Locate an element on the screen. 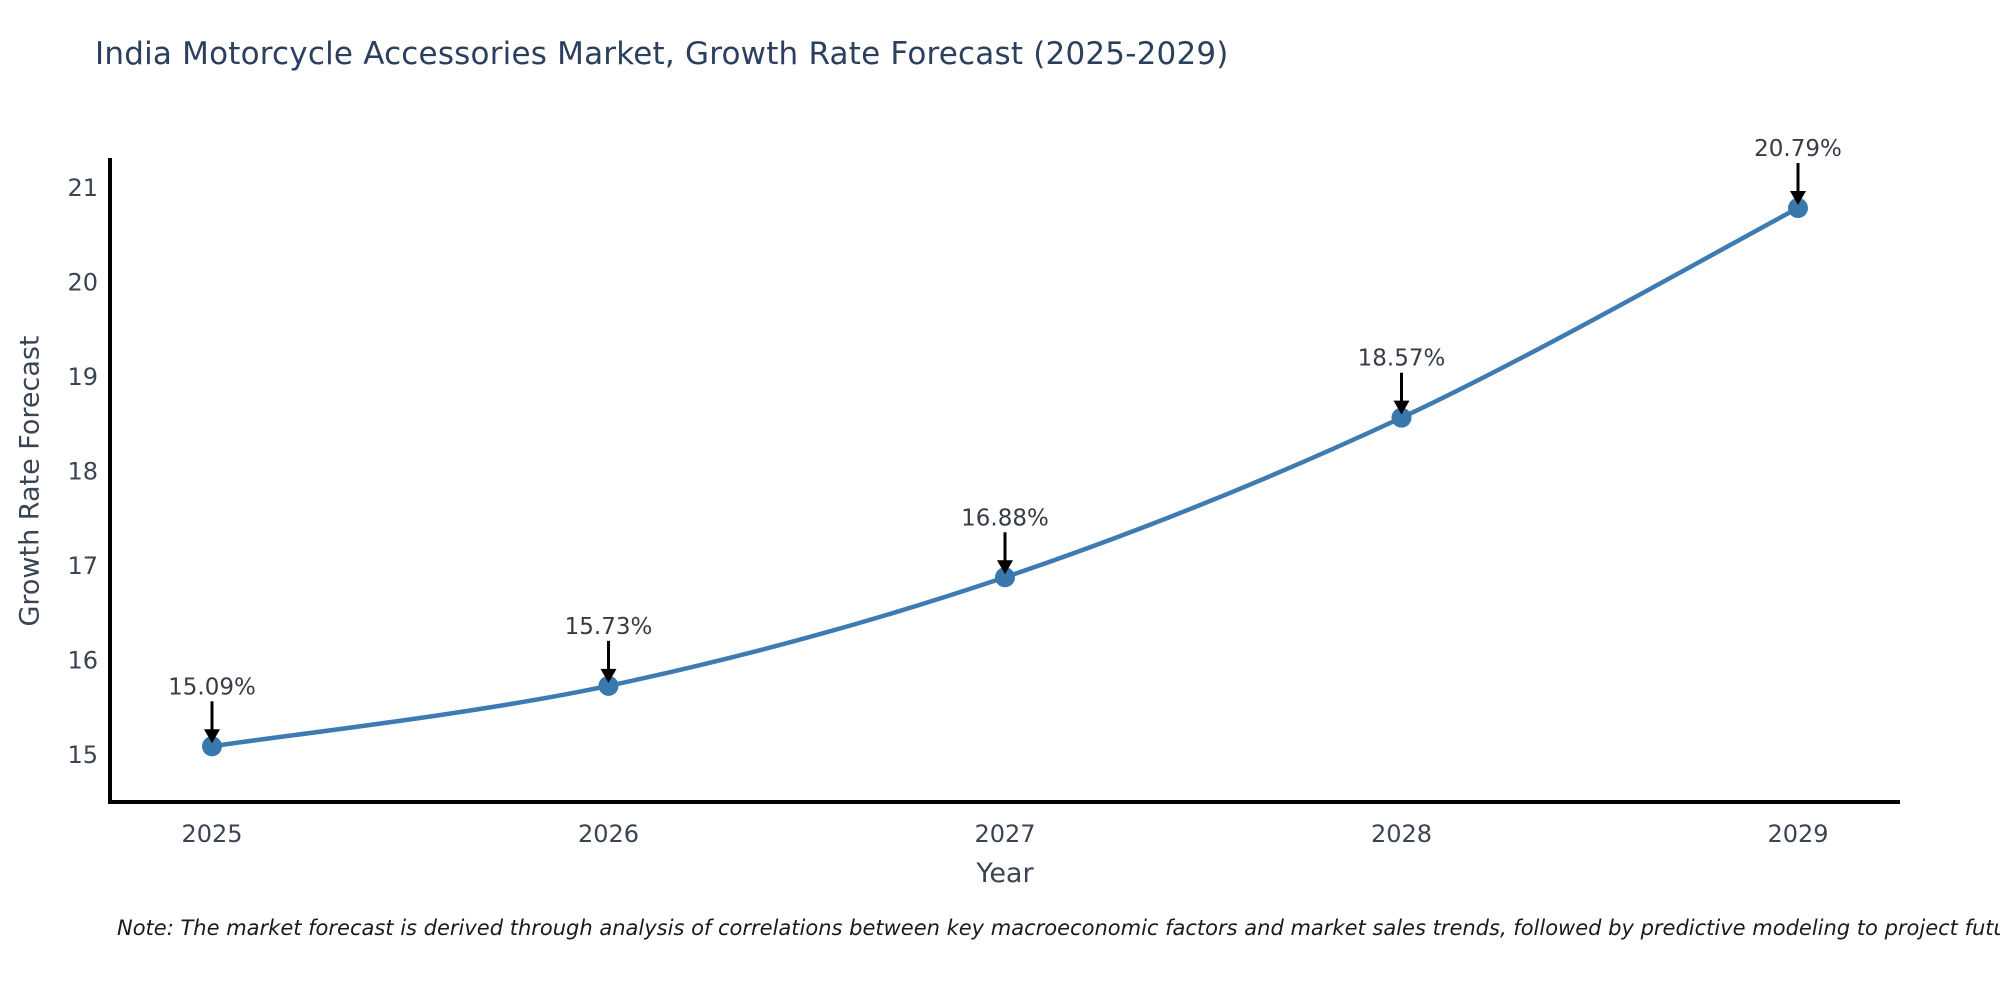  y-tick-label: 16 is located at coordinates (82, 660).